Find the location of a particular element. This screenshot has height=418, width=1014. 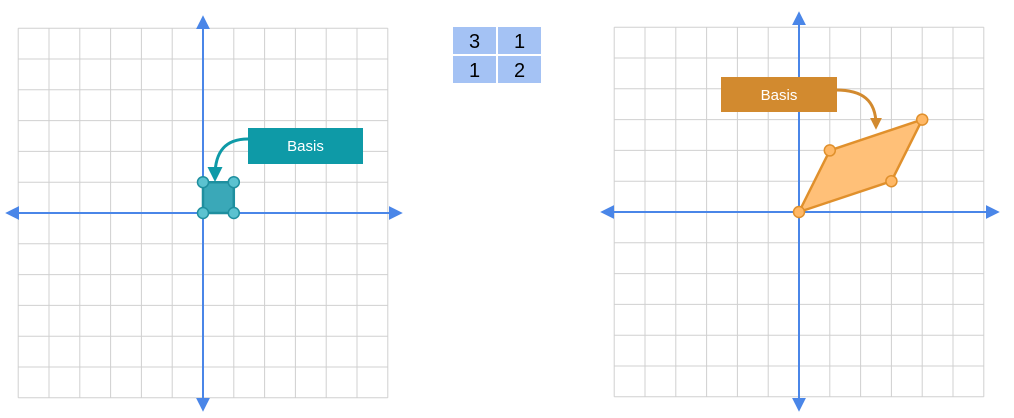

right-callout: Basis is located at coordinates (801, 103).